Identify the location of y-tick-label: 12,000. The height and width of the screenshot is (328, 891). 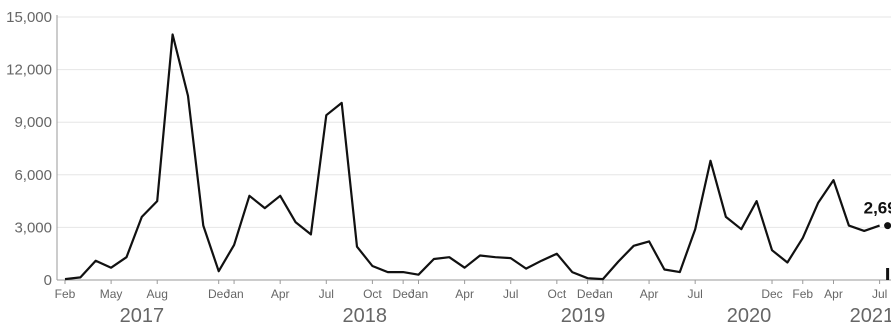
(29, 70).